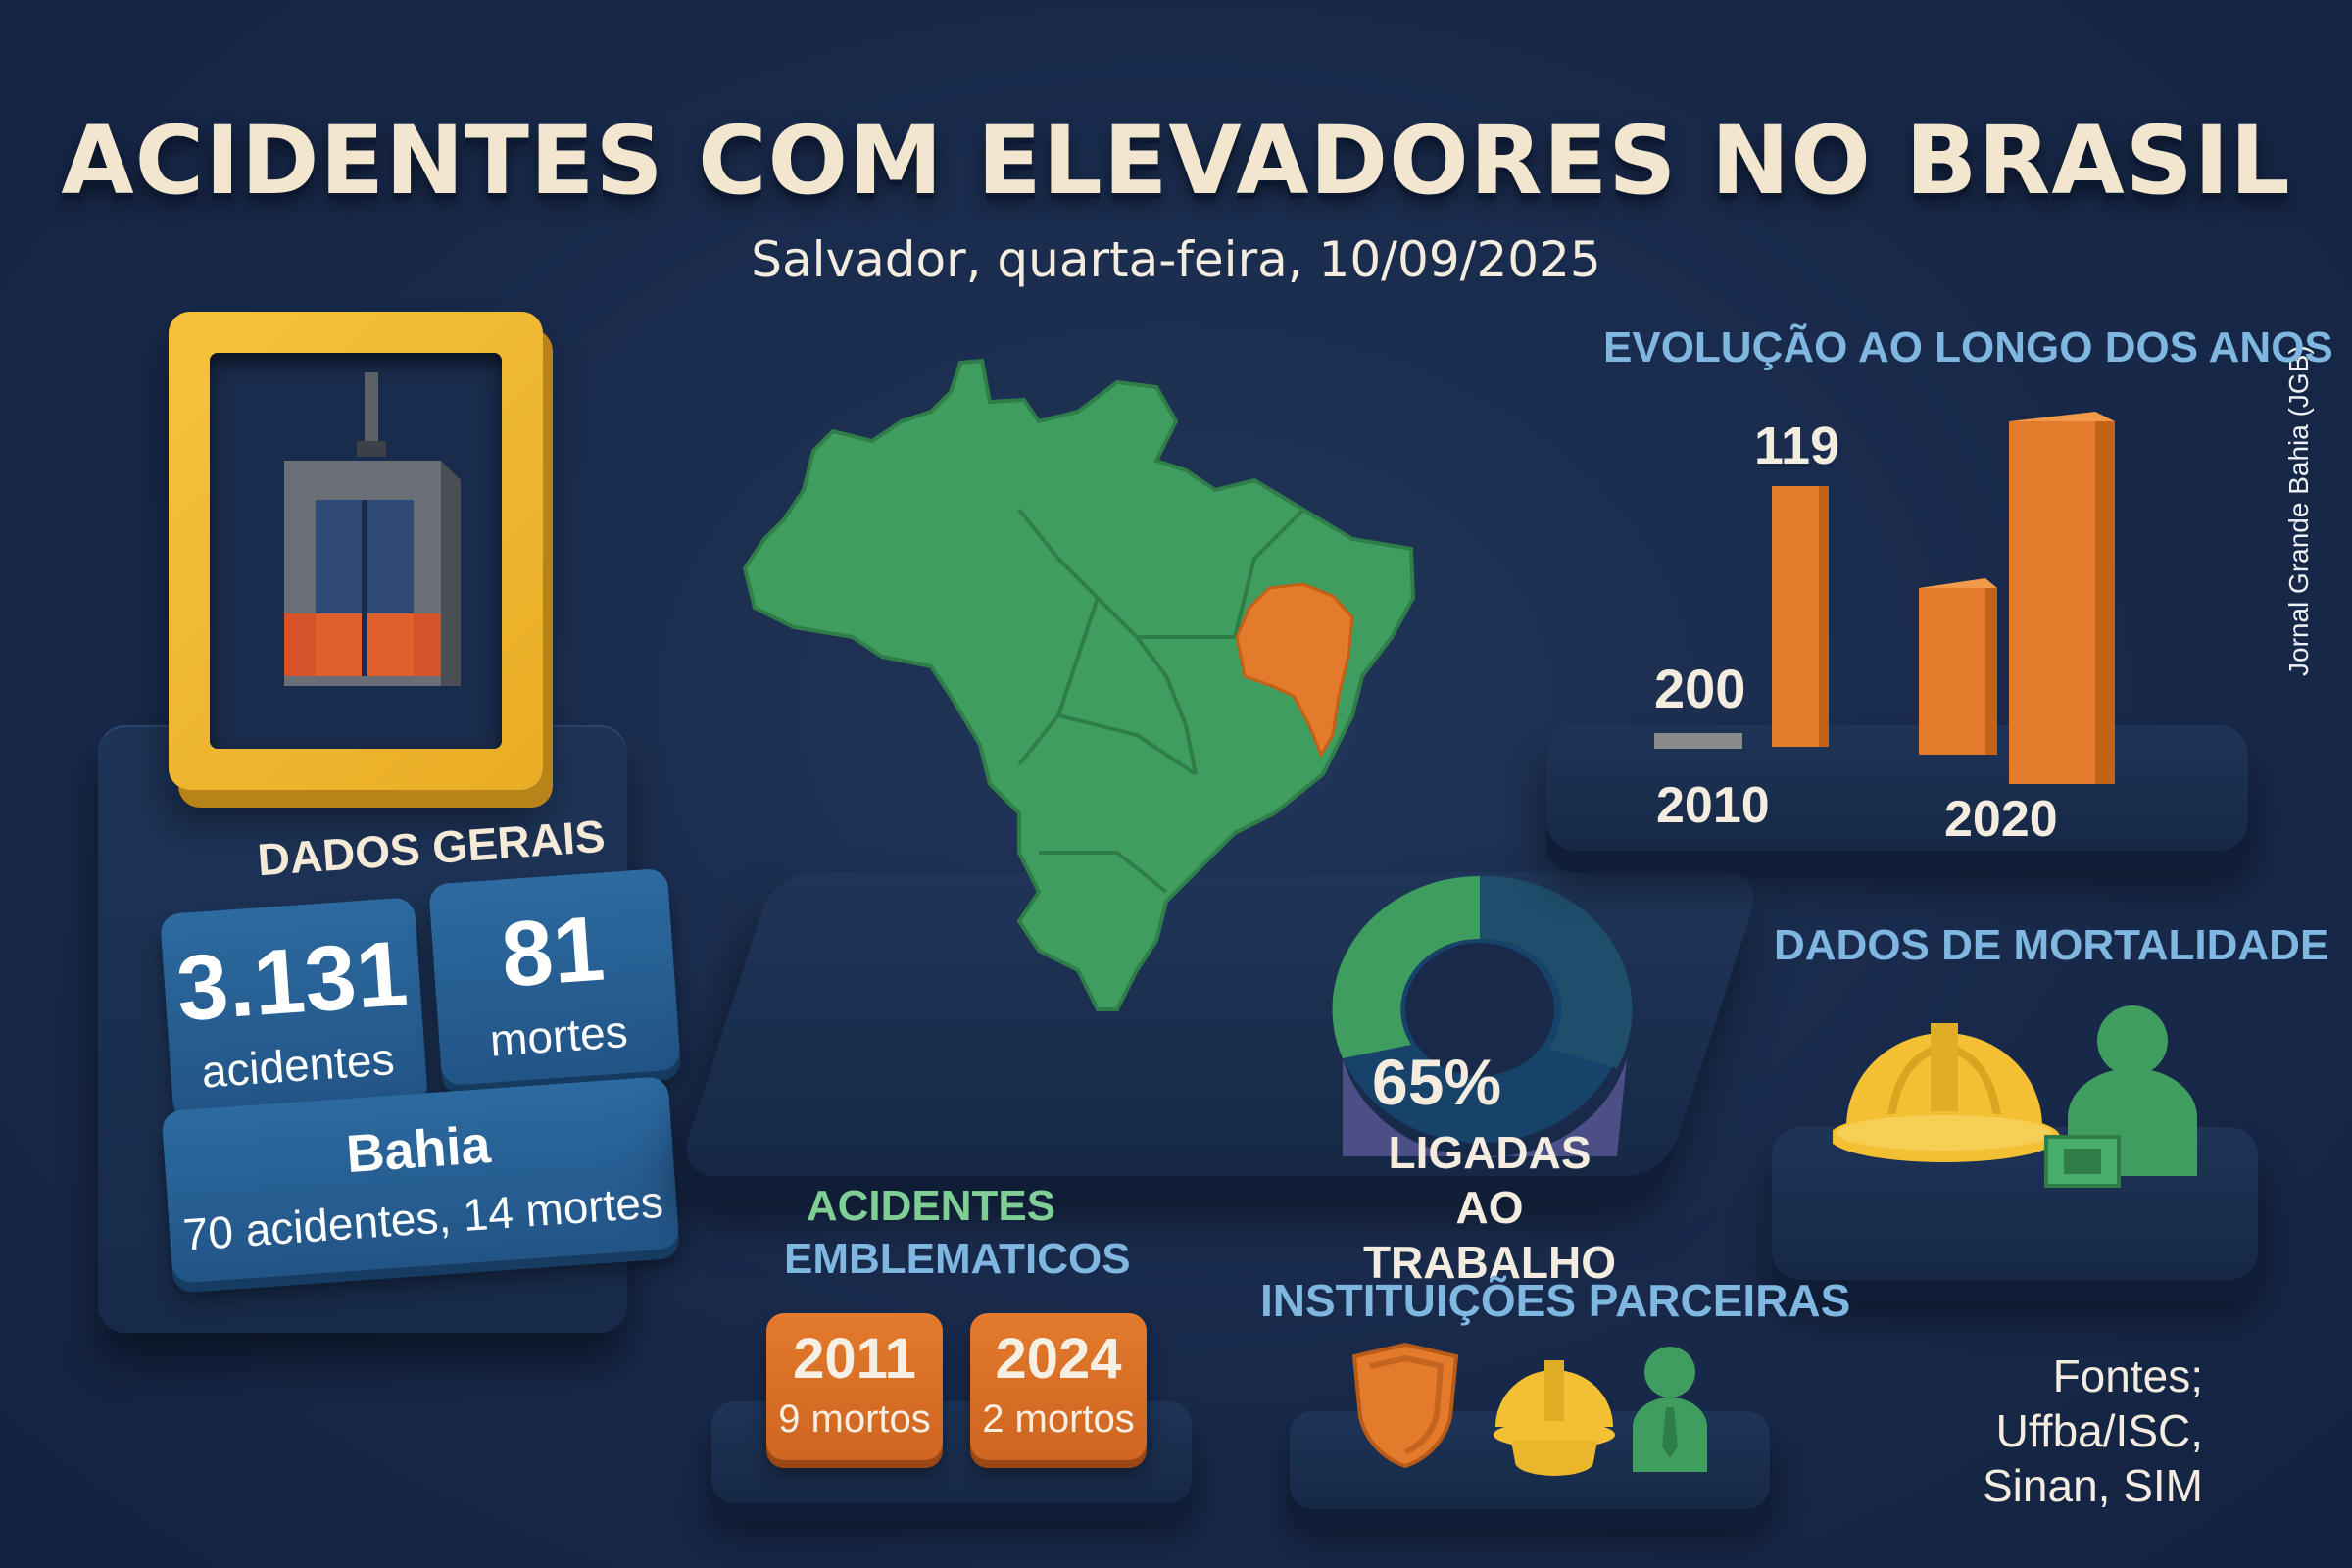  What do you see at coordinates (2099, 1403) in the screenshot?
I see `sources-line1: Fontes; Uffba/ISC,` at bounding box center [2099, 1403].